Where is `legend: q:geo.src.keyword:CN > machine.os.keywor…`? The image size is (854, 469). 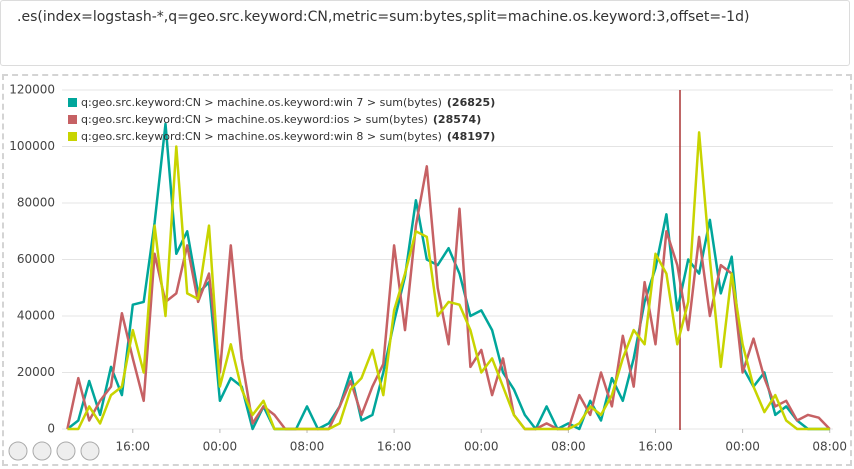
legend: q:geo.src.keyword:CN > machine.os.keywor… is located at coordinates (281, 119).